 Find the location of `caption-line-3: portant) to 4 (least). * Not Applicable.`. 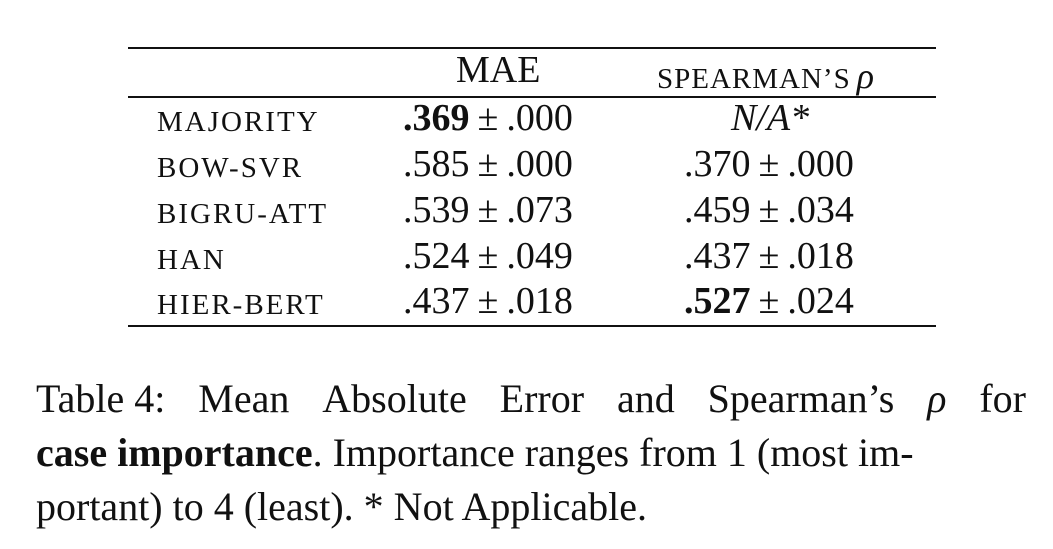

caption-line-3: portant) to 4 (least). * Not Applicable. is located at coordinates (341, 506).